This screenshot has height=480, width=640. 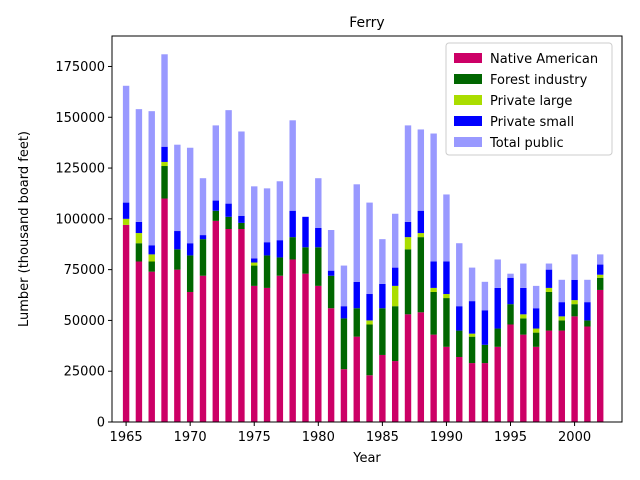 What do you see at coordinates (164, 154) in the screenshot?
I see `bar-private-small-1968` at bounding box center [164, 154].